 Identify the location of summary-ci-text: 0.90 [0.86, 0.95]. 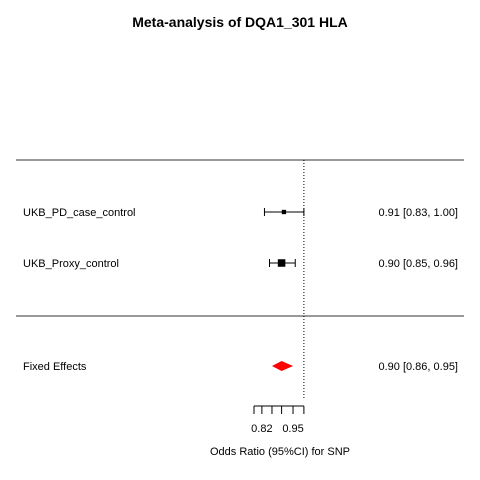
(418, 367).